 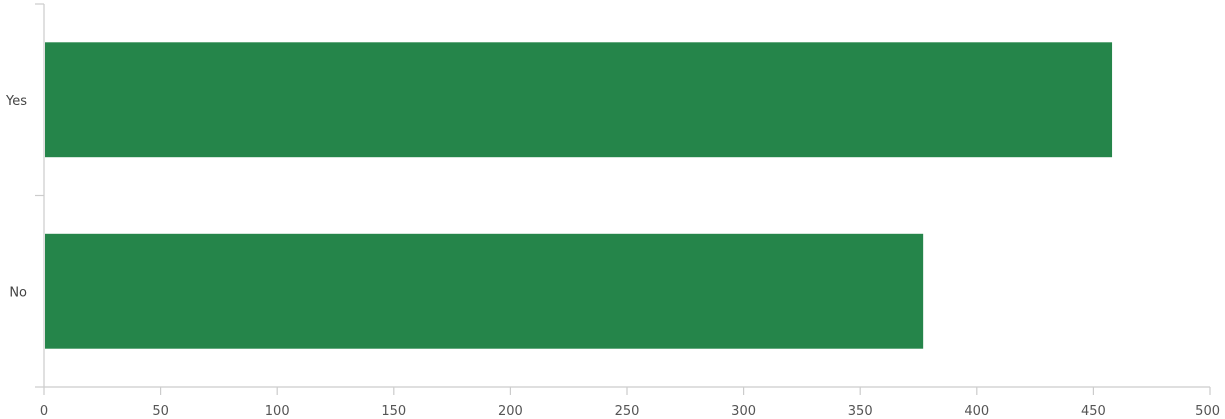 I want to click on x-tick-label-300: 300, so click(x=743, y=411).